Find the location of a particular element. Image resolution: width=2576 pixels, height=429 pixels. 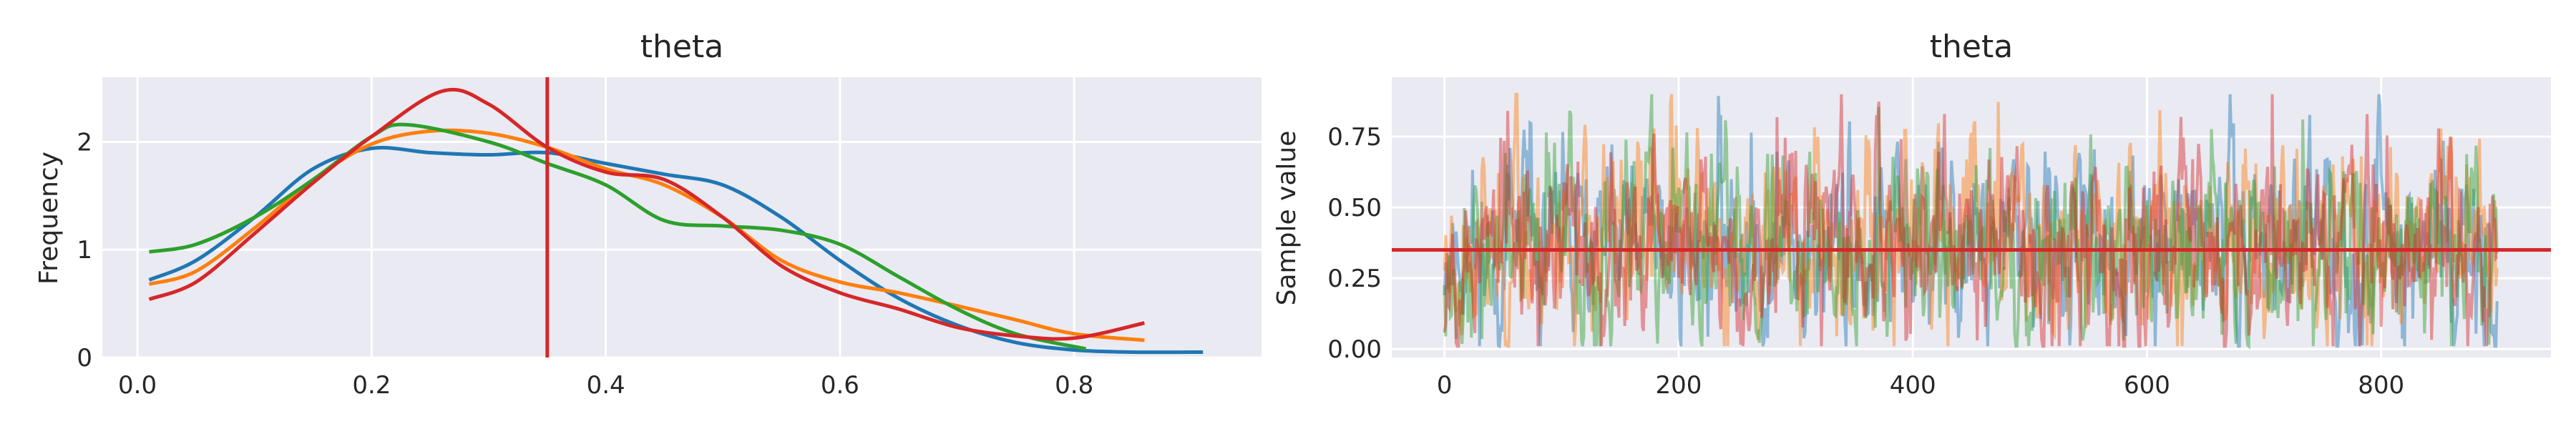

kde-y-tick-label: 2 is located at coordinates (84, 142).